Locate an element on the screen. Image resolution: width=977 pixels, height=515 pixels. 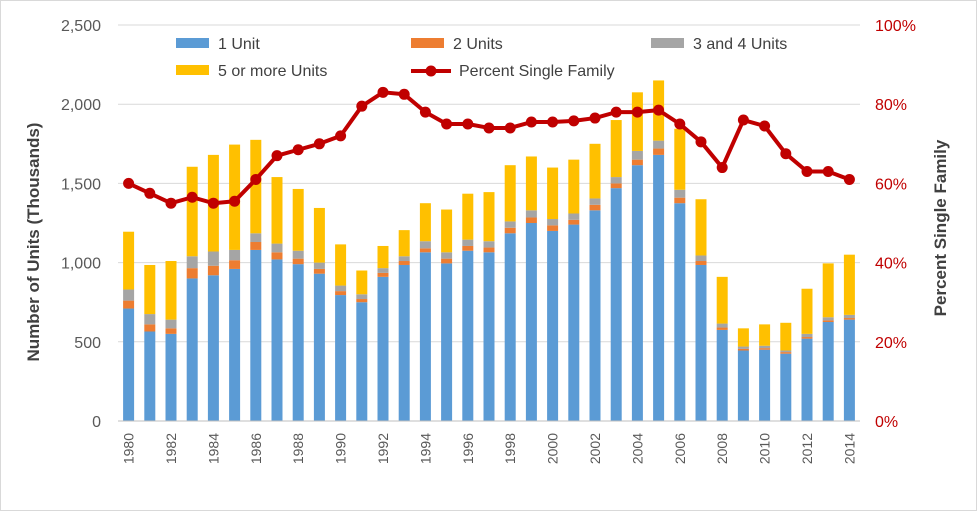
x-tick-label: 1994 is located at coordinates (425, 448).